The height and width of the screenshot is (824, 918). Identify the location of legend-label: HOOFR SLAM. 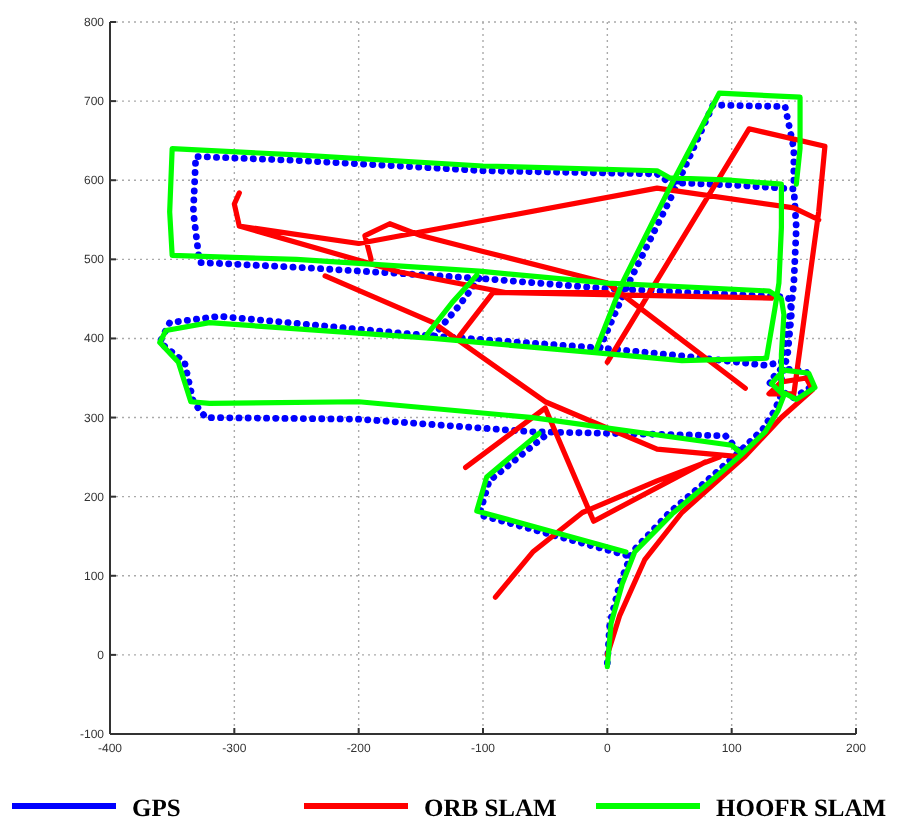
(801, 808).